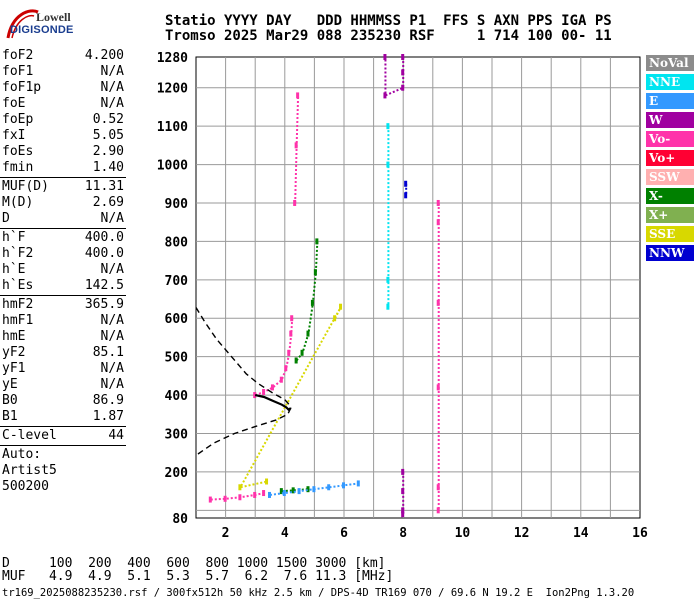 The height and width of the screenshot is (600, 700). Describe the element at coordinates (53, 17) in the screenshot. I see `logo-lowell-text: Lowell` at that location.